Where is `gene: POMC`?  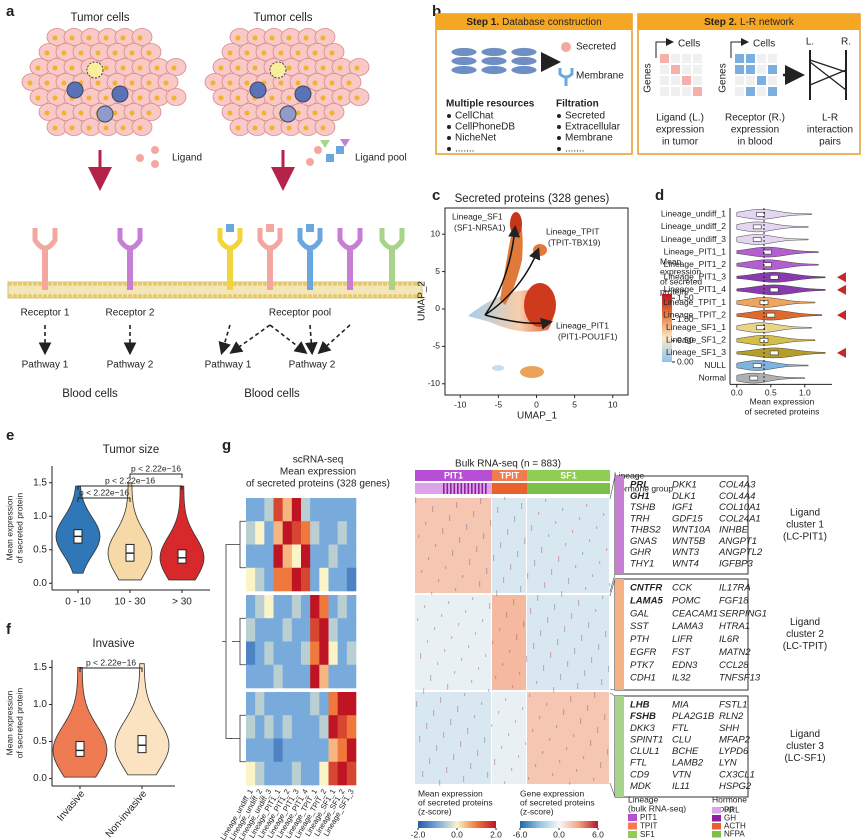 gene: POMC is located at coordinates (686, 600).